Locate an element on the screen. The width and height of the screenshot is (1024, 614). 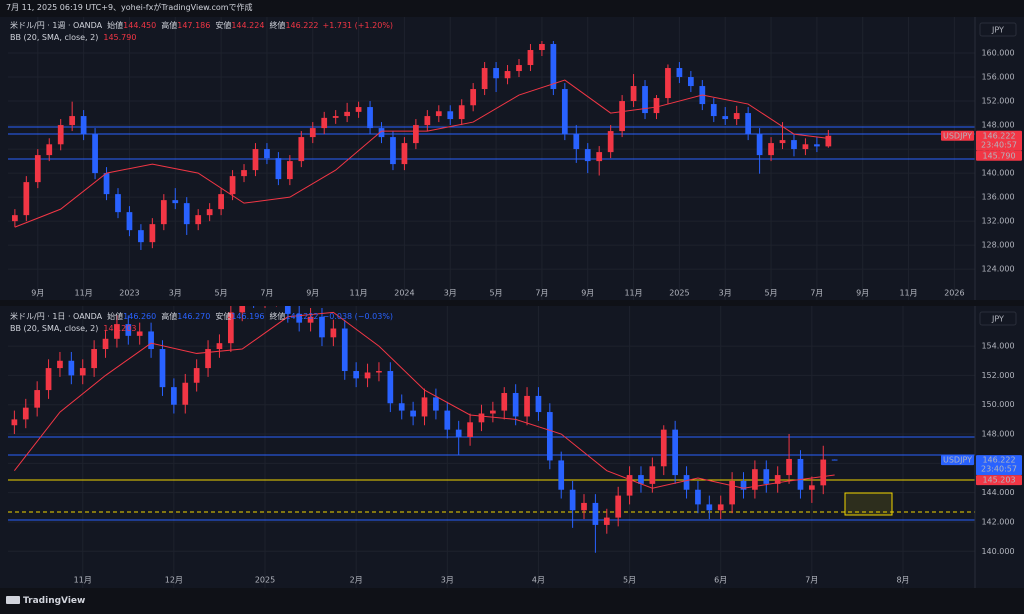
ohlc-value: 146.196 is located at coordinates (247, 316).